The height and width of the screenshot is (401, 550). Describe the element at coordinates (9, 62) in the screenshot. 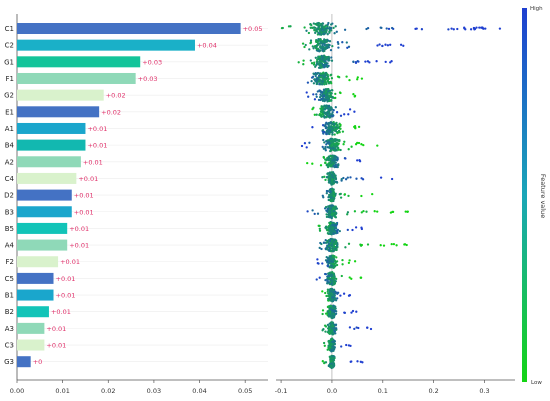

I see `bar-category-label: G1` at that location.